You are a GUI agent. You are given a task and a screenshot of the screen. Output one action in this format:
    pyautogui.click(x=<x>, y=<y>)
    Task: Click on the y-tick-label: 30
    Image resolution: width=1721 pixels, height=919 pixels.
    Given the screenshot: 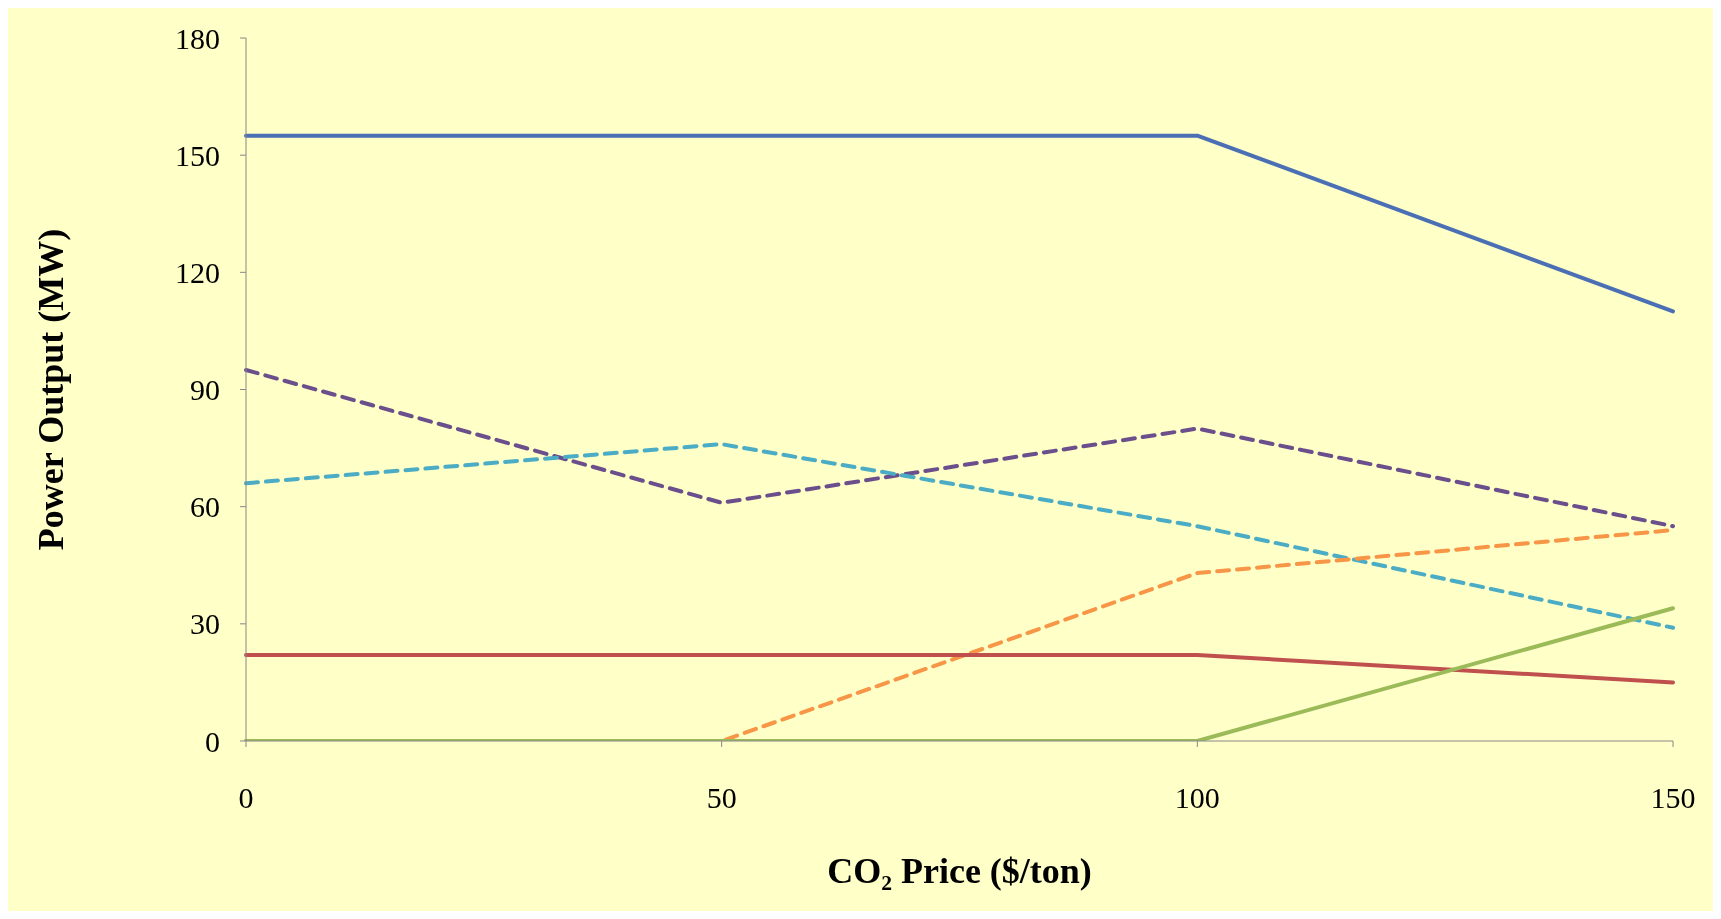 What is the action you would take?
    pyautogui.click(x=205, y=624)
    